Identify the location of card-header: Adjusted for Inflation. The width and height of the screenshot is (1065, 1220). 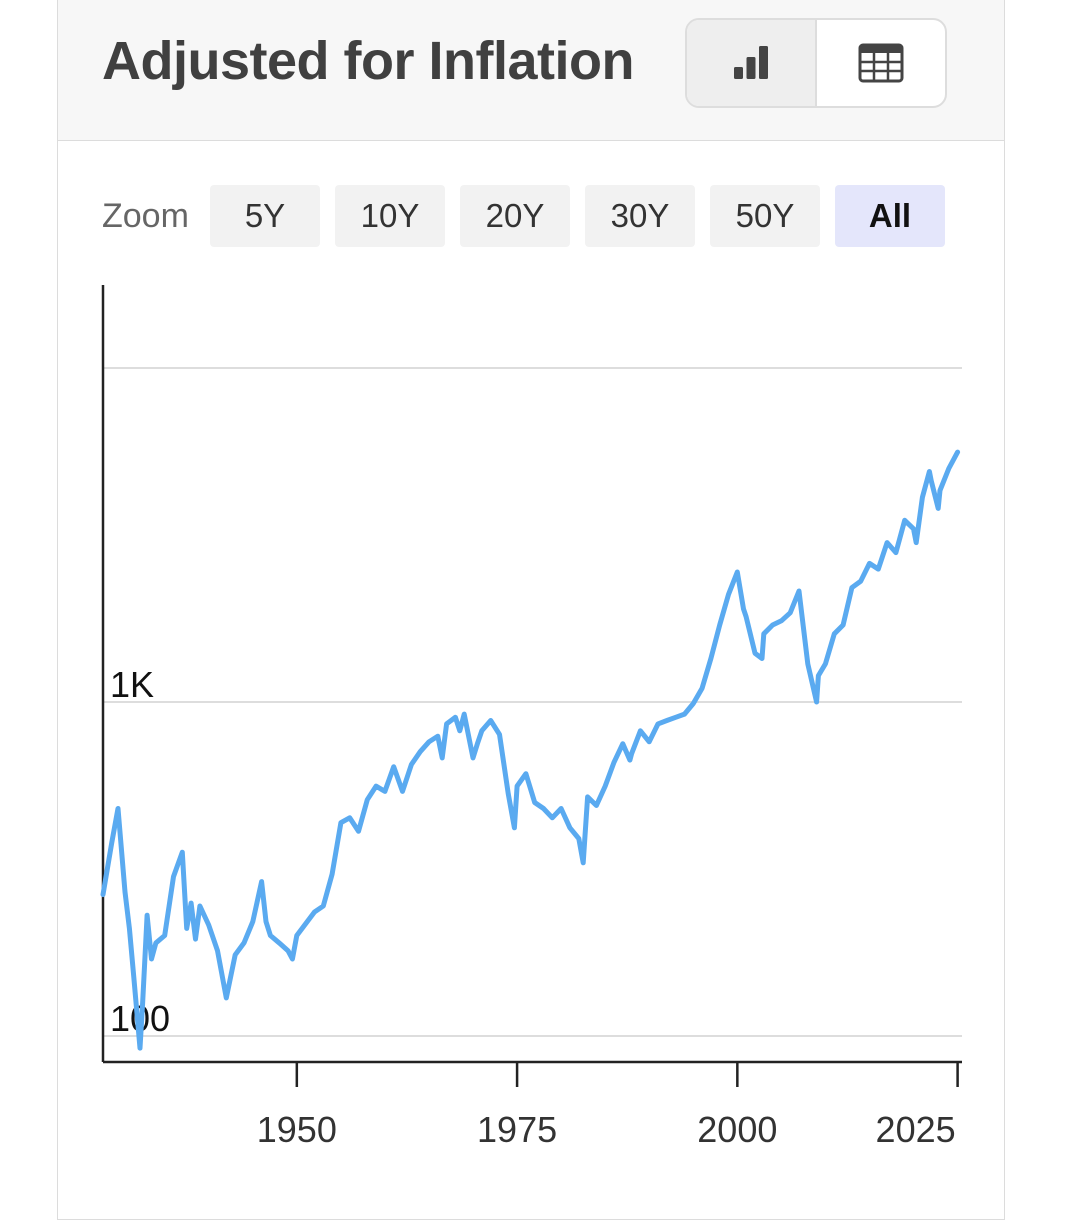
(531, 70).